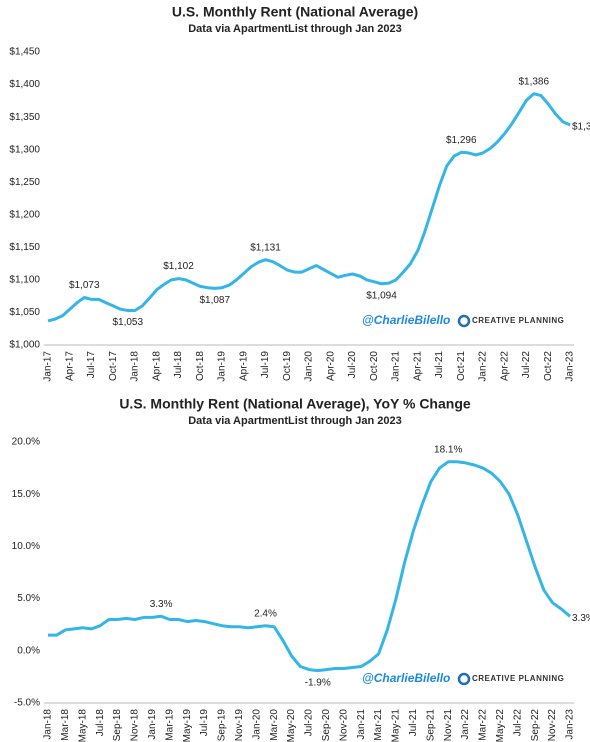  Describe the element at coordinates (287, 366) in the screenshot. I see `x-tick-label: Oct-19` at that location.